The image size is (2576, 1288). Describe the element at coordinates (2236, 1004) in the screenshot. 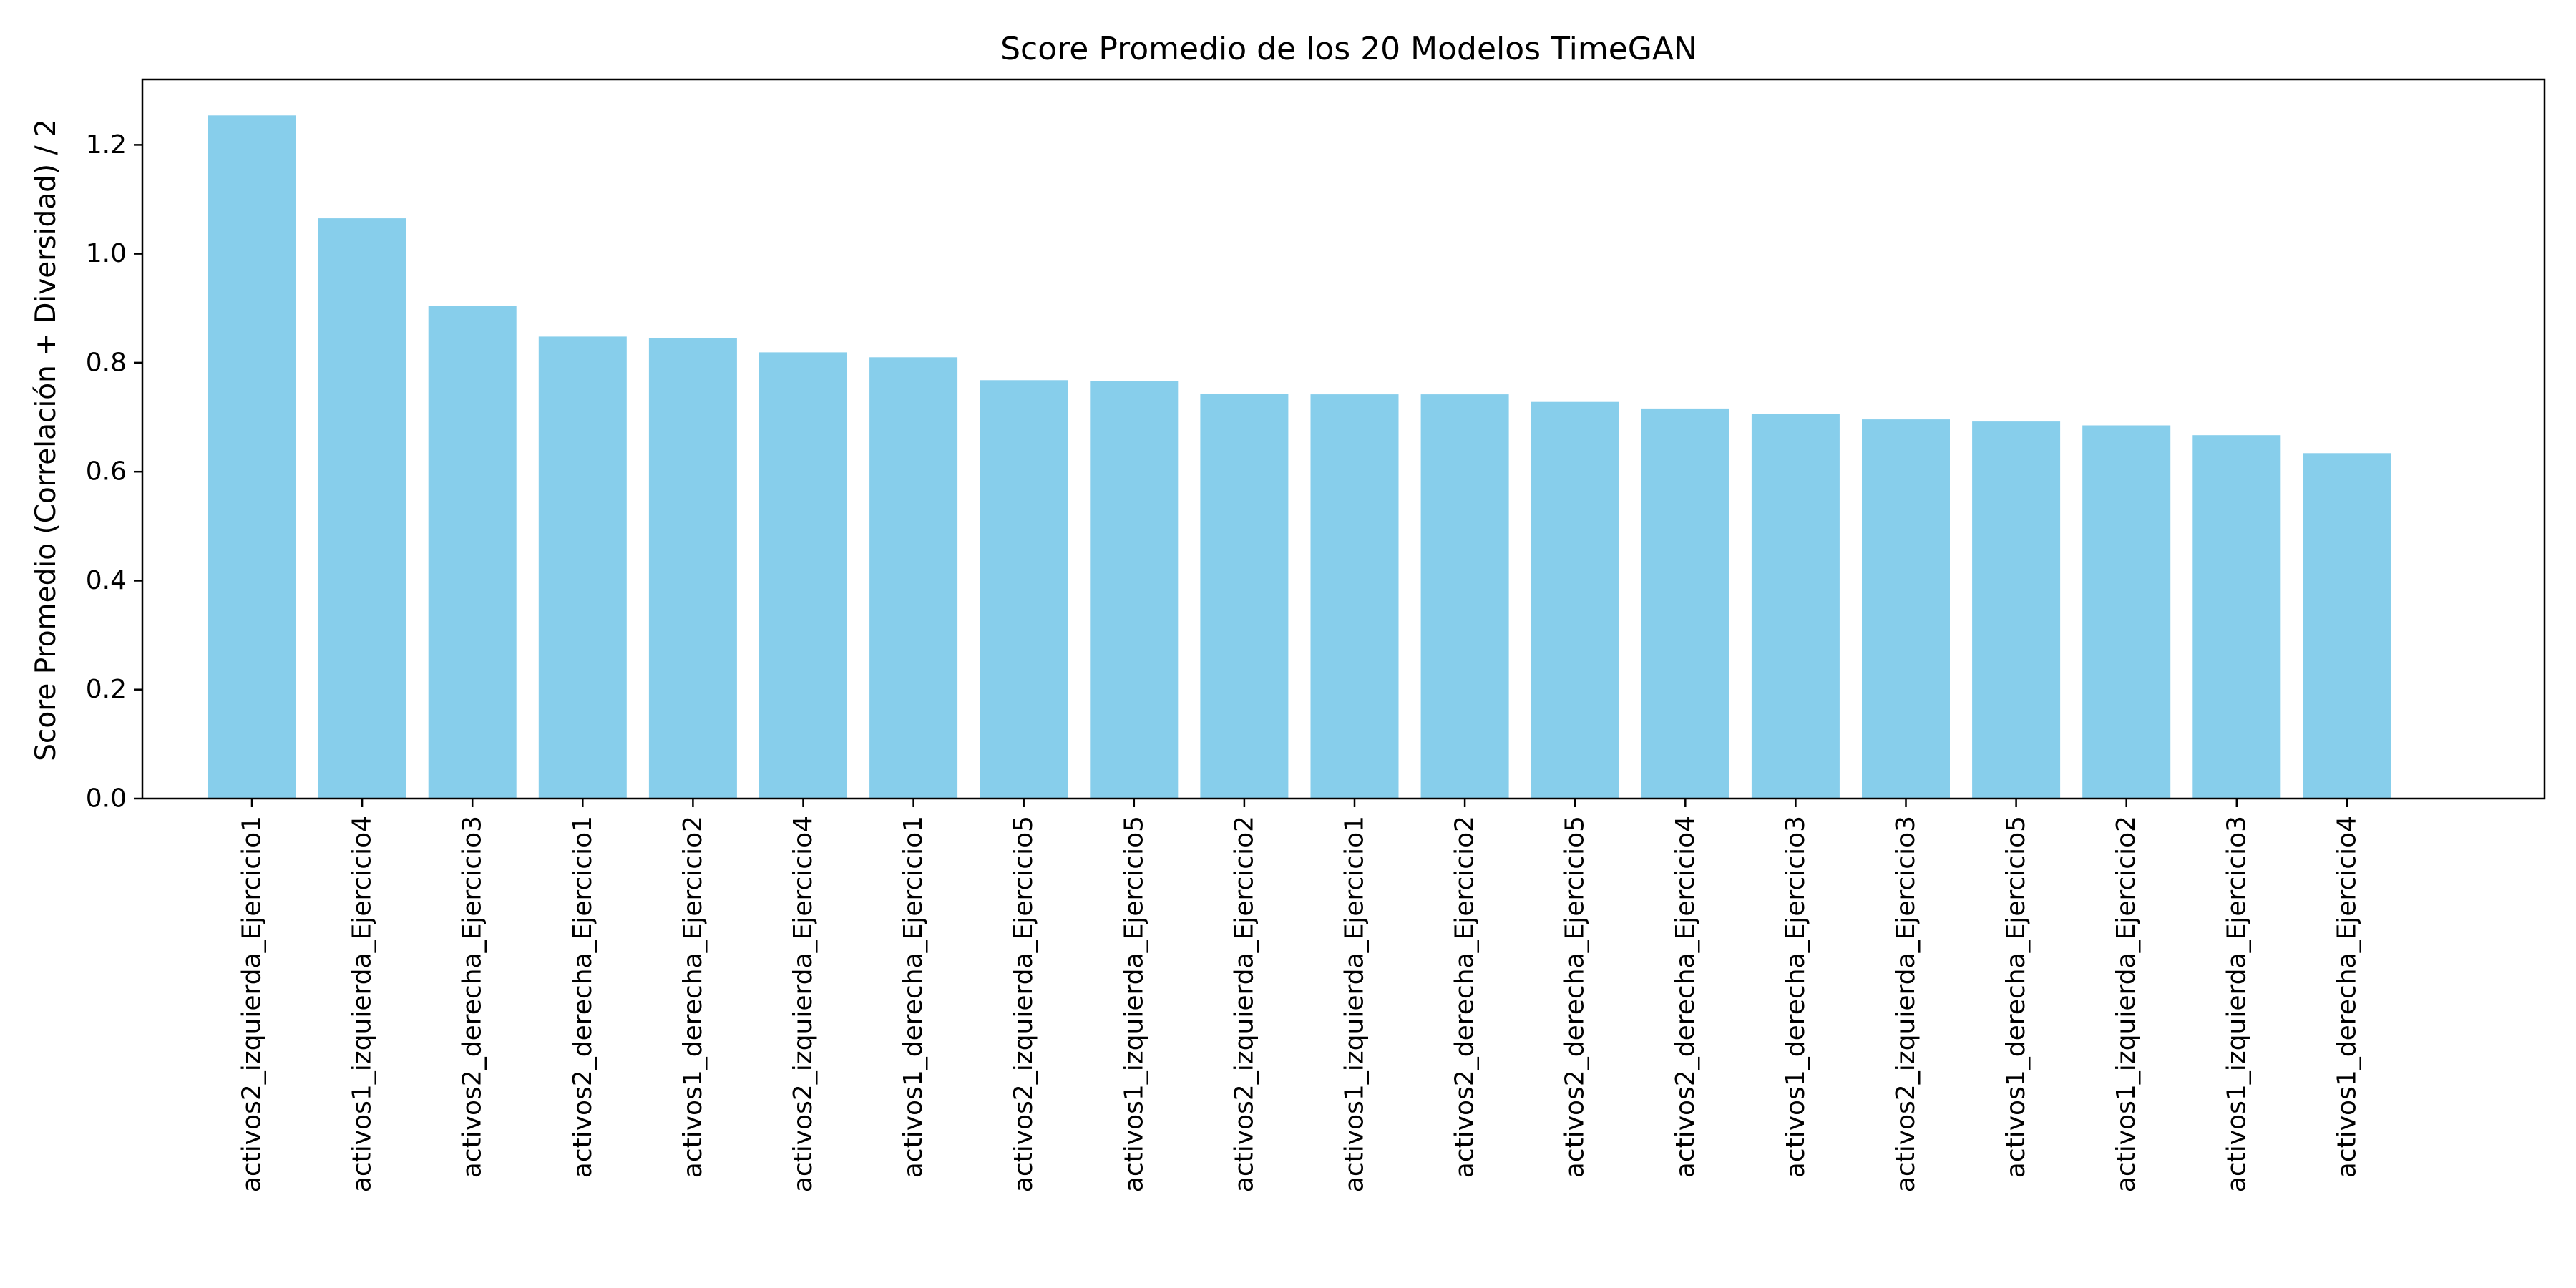

I see `x-tick-label: activos1_izquierda_Ejercicio3` at that location.